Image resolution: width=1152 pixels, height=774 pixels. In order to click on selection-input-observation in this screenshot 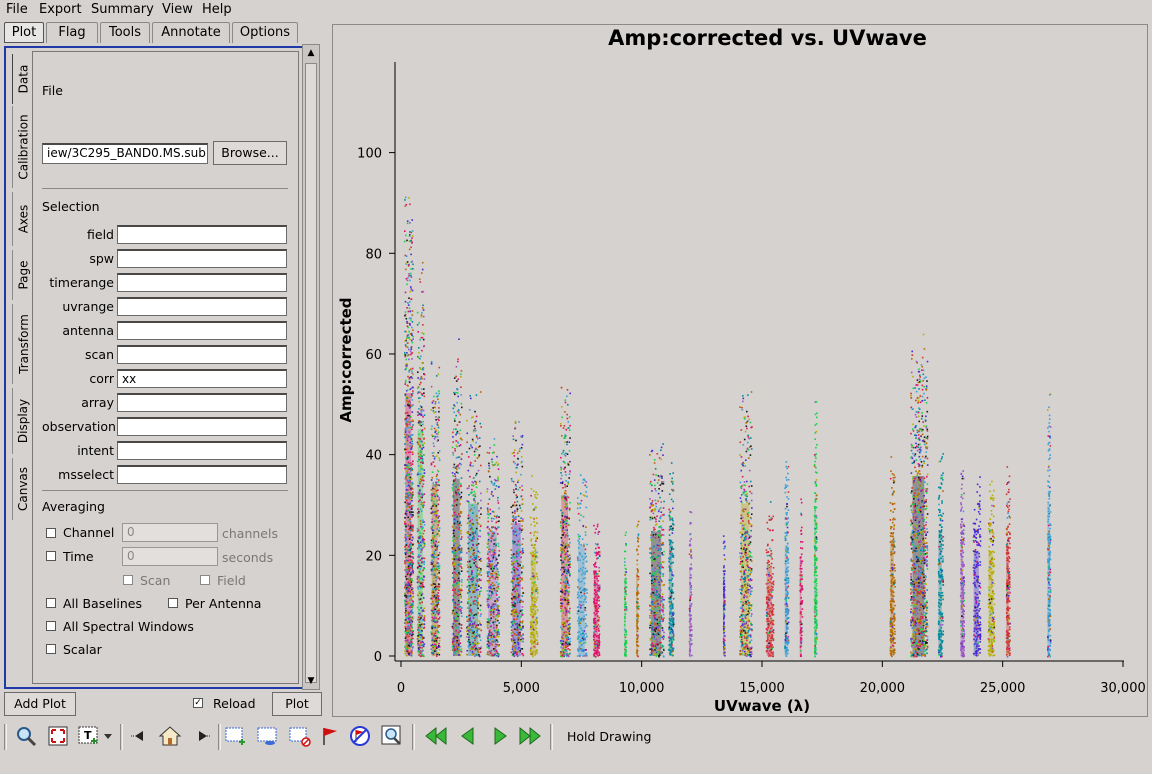, I will do `click(202, 426)`.